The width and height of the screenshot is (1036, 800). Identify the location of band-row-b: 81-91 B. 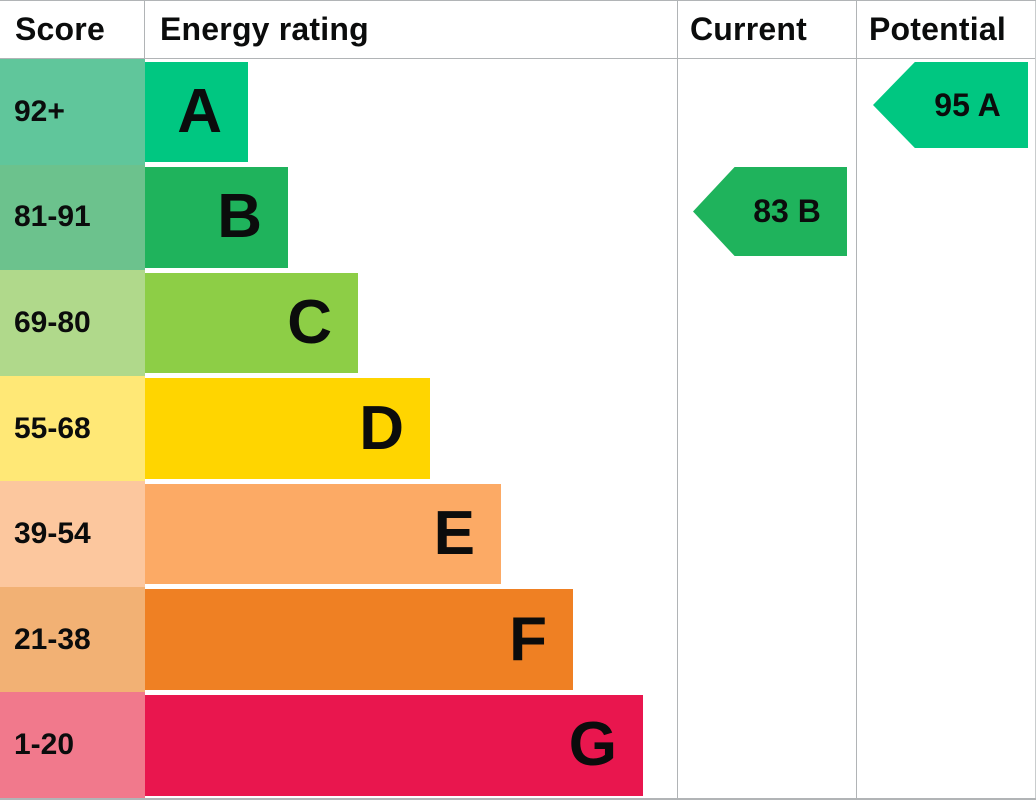
(518, 217).